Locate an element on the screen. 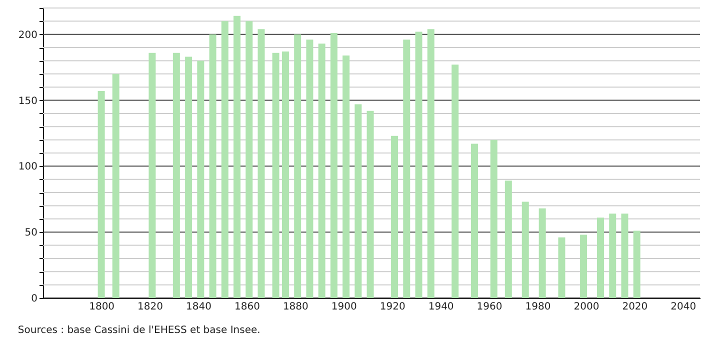  x-tick-label: 1920 is located at coordinates (393, 307).